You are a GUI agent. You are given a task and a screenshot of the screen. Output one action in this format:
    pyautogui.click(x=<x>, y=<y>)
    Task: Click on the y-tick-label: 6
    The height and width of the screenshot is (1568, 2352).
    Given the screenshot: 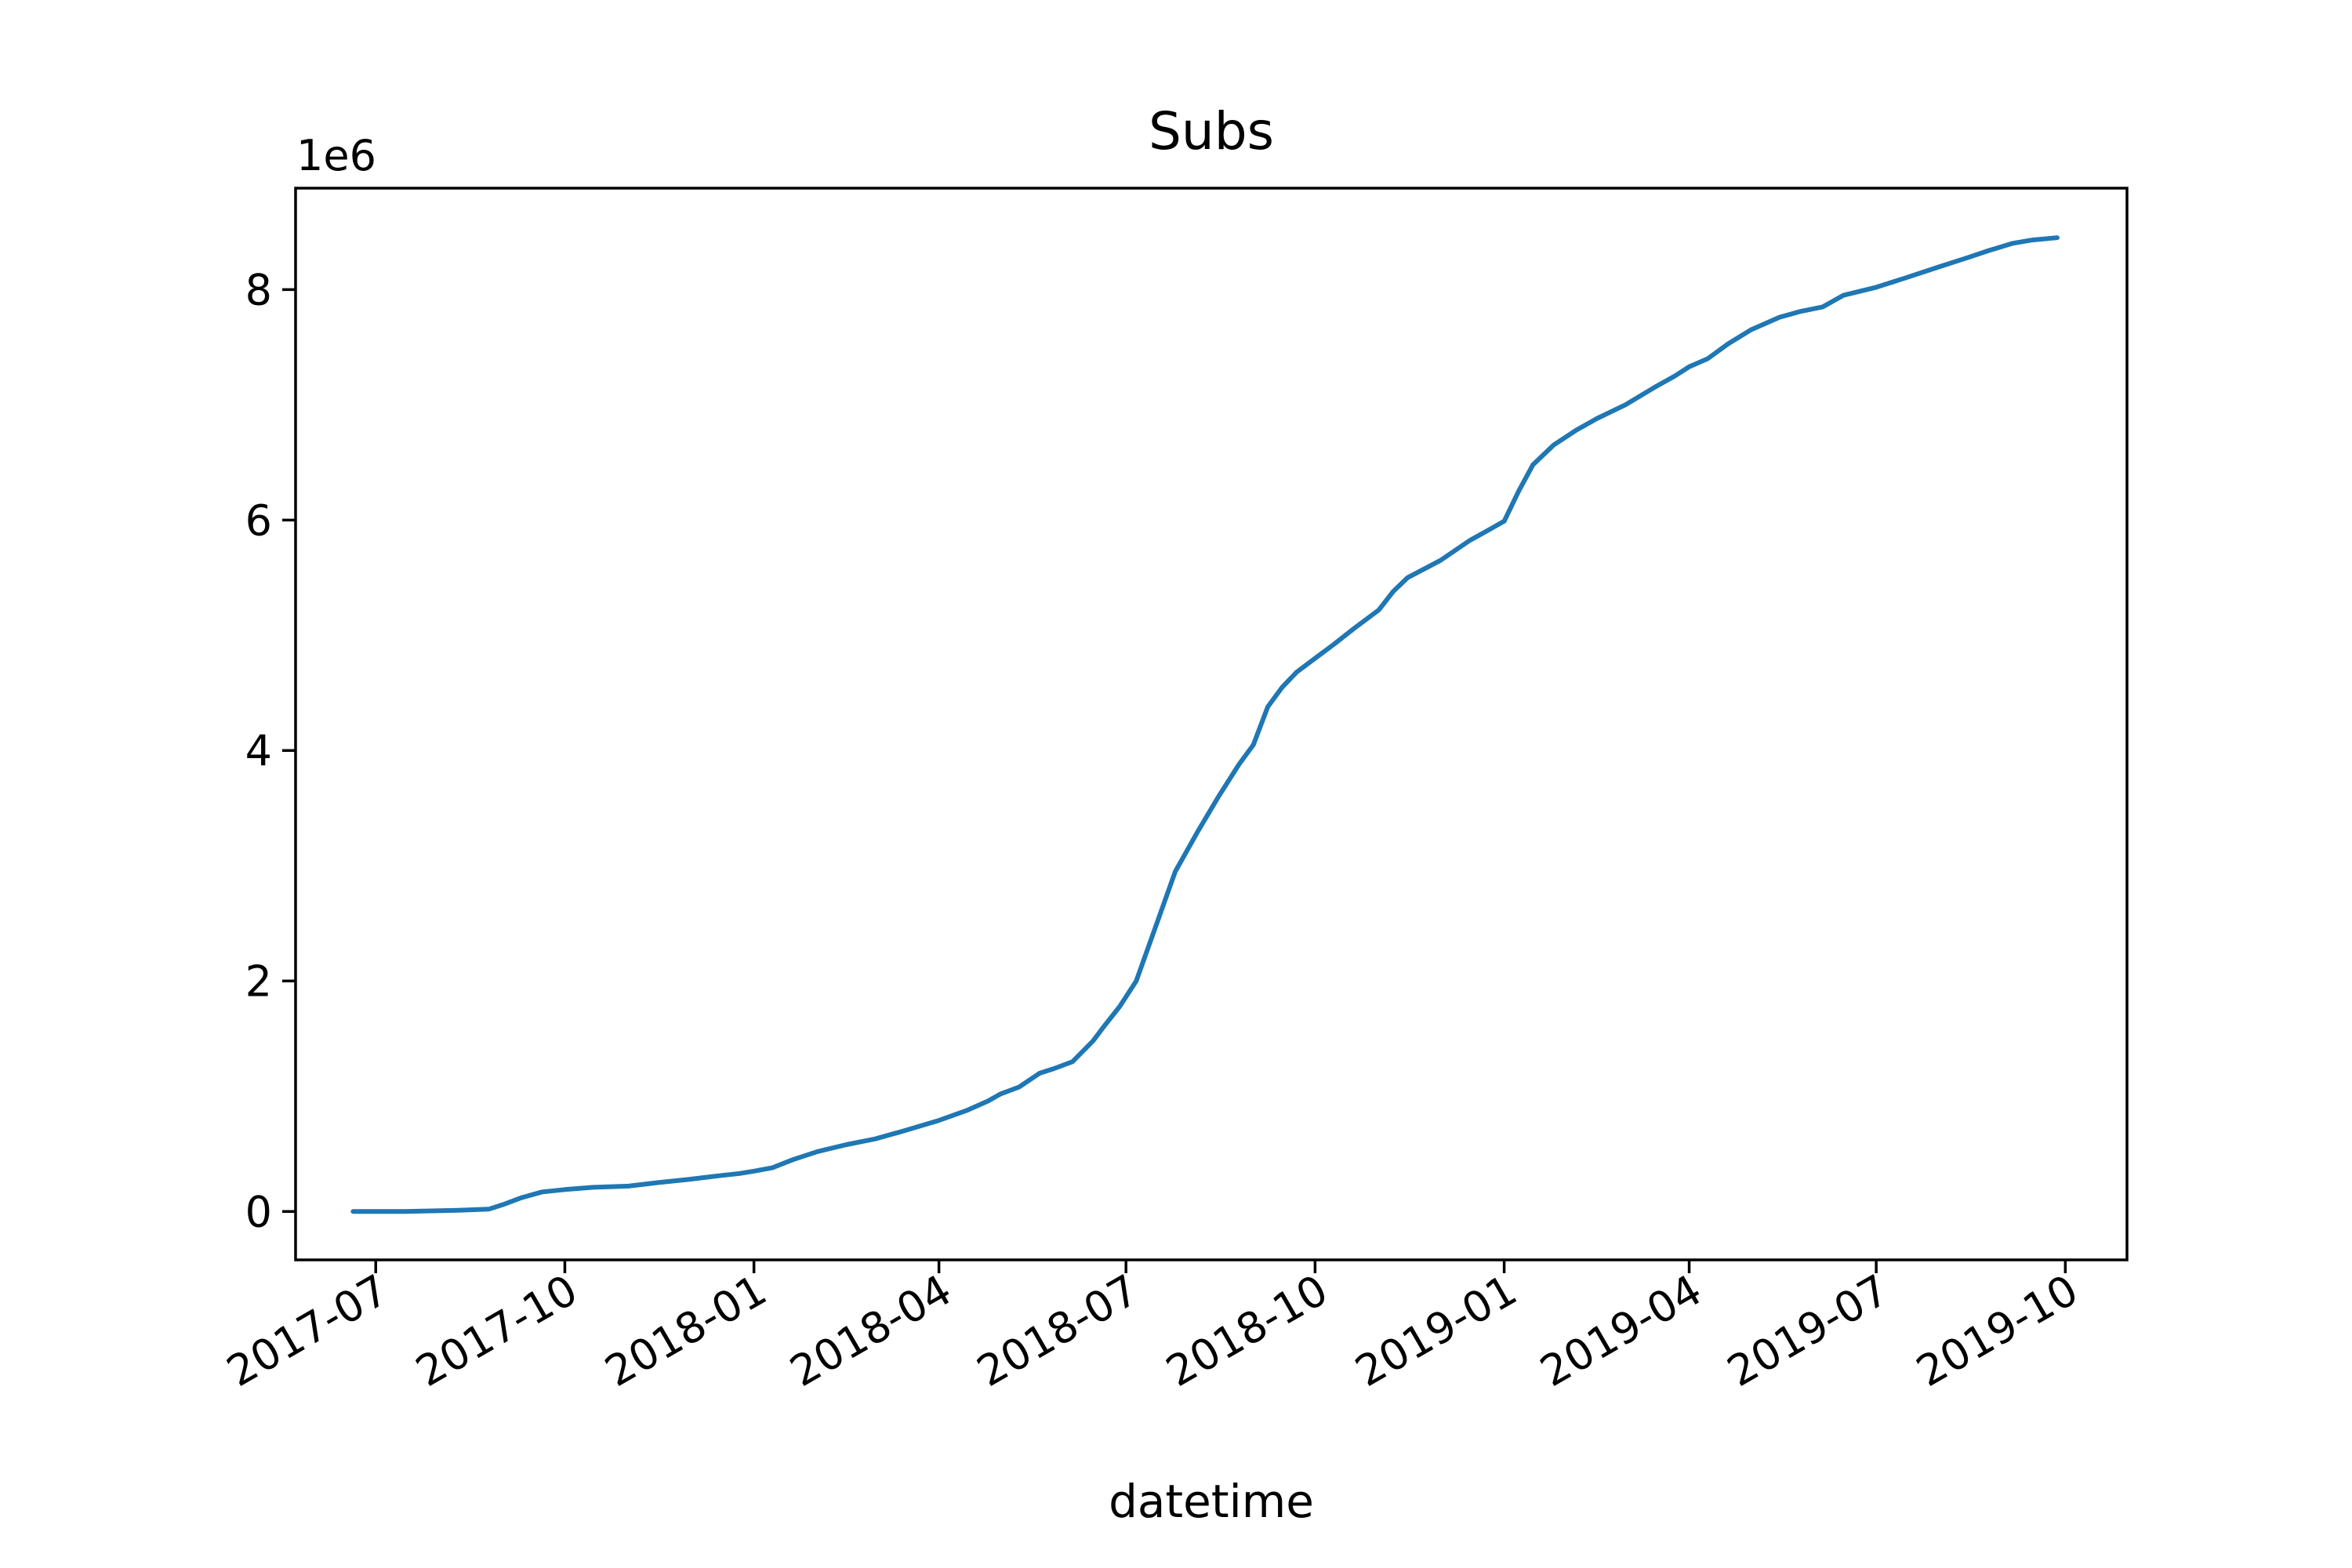 What is the action you would take?
    pyautogui.click(x=258, y=520)
    